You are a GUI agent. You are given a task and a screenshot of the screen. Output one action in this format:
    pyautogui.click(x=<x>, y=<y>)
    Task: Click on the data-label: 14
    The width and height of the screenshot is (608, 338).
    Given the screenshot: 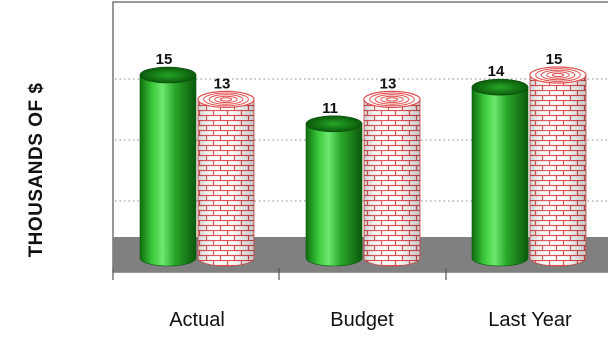 What is the action you would take?
    pyautogui.click(x=496, y=71)
    